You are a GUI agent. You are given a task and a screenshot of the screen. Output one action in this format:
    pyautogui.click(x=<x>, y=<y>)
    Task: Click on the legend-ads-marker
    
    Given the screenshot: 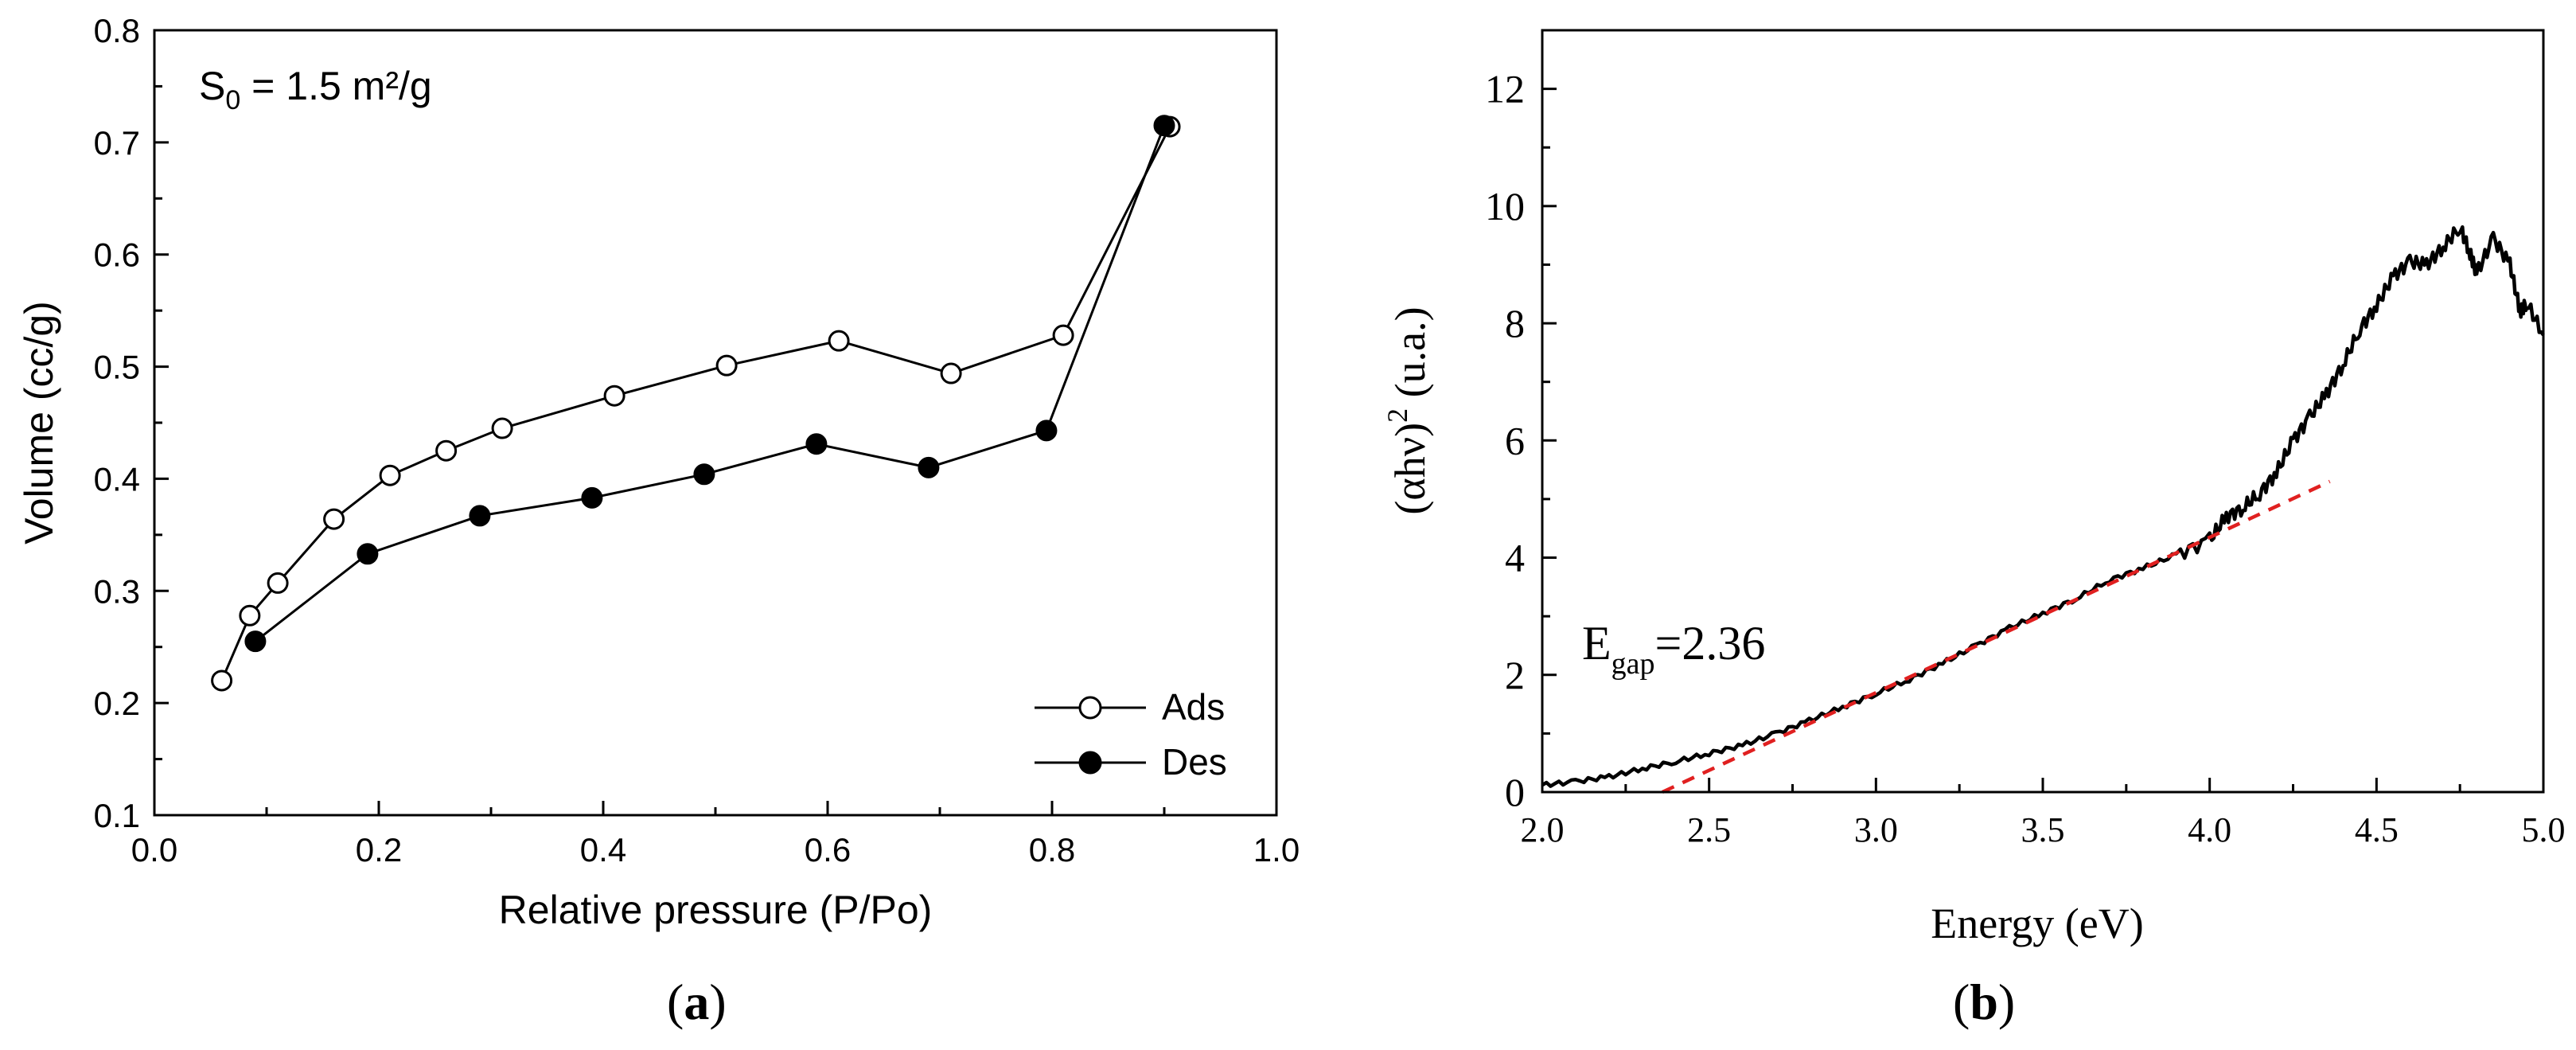 What is the action you would take?
    pyautogui.click(x=1090, y=708)
    